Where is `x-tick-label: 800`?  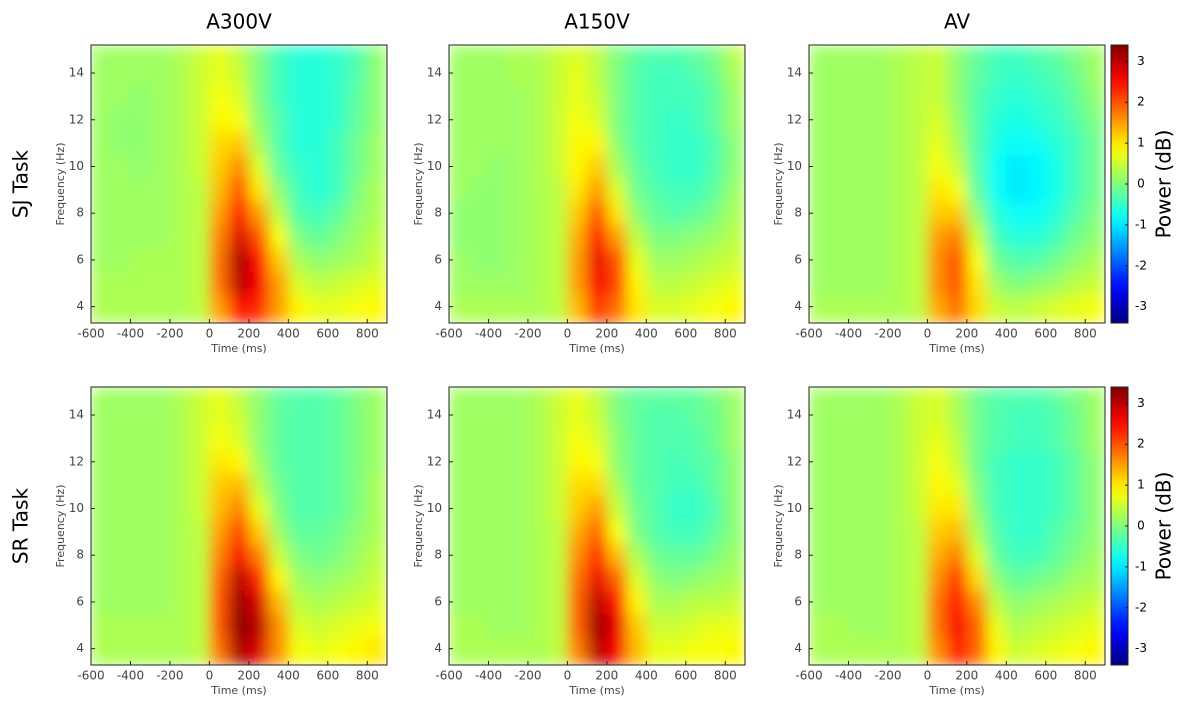 x-tick-label: 800 is located at coordinates (725, 334).